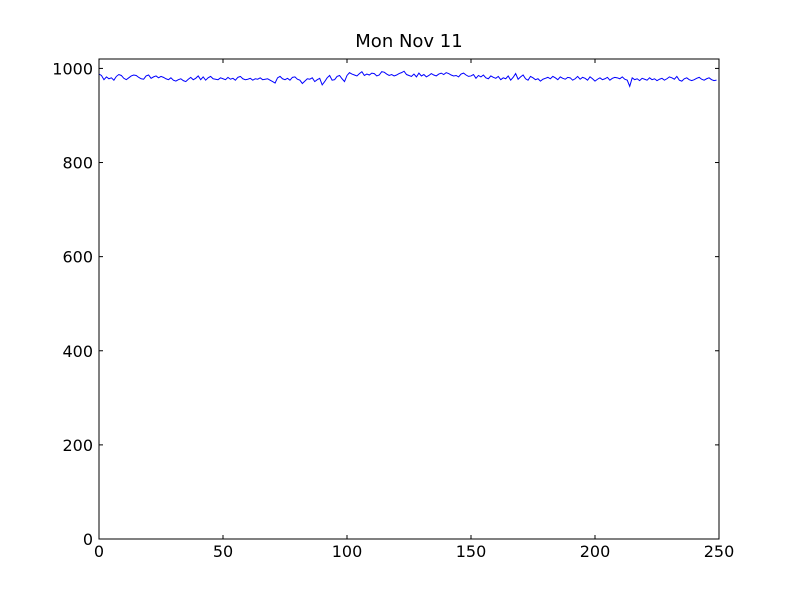 This screenshot has width=800, height=600. Describe the element at coordinates (347, 551) in the screenshot. I see `x-tick-label: 100` at that location.